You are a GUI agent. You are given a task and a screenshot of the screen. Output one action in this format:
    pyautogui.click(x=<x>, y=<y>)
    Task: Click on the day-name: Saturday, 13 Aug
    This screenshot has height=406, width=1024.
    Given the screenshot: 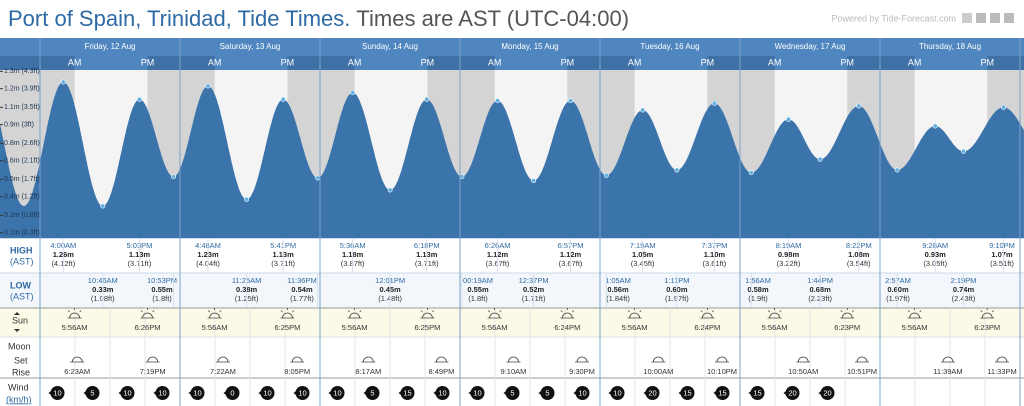 What is the action you would take?
    pyautogui.click(x=250, y=46)
    